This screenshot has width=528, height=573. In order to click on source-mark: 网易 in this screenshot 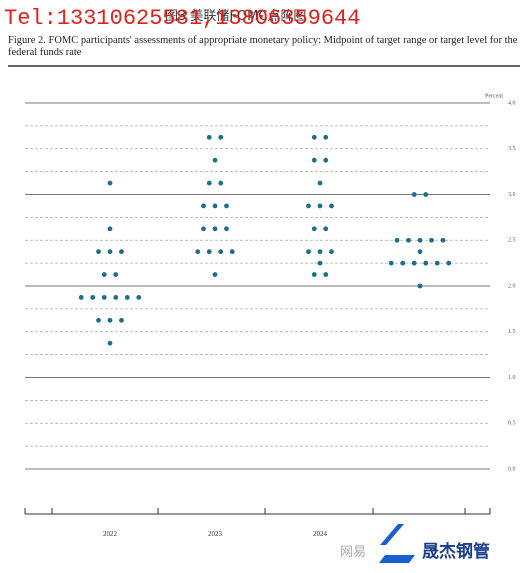, I will do `click(353, 552)`.